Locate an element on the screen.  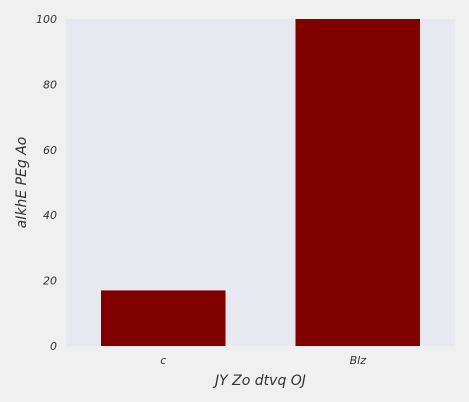
y-tick-label: 0 is located at coordinates (53, 346).